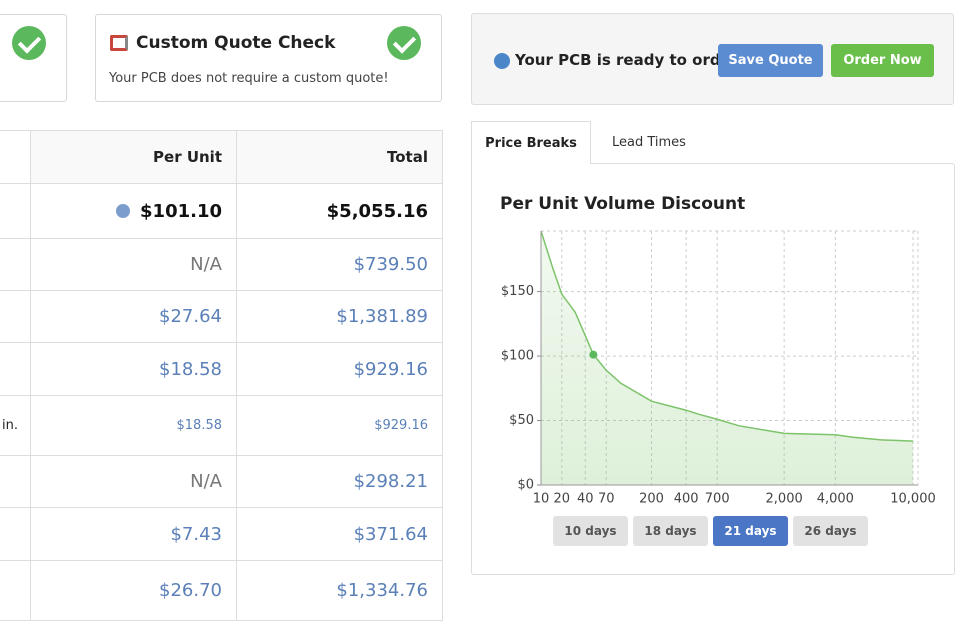  What do you see at coordinates (521, 420) in the screenshot?
I see `y-tick-label: $50` at bounding box center [521, 420].